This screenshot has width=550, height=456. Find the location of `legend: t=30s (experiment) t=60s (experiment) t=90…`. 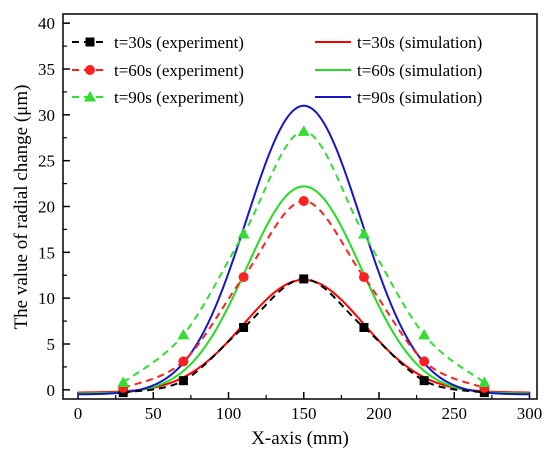

legend: t=30s (experiment) t=60s (experiment) t=90… is located at coordinates (277, 70).